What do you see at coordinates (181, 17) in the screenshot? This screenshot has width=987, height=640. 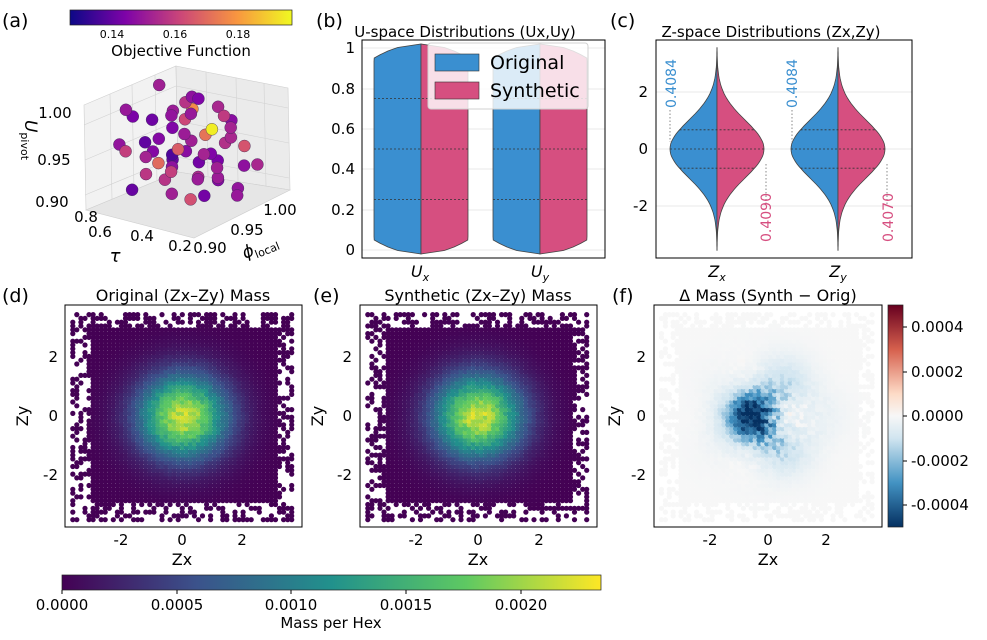 I see `colorbar-objective` at bounding box center [181, 17].